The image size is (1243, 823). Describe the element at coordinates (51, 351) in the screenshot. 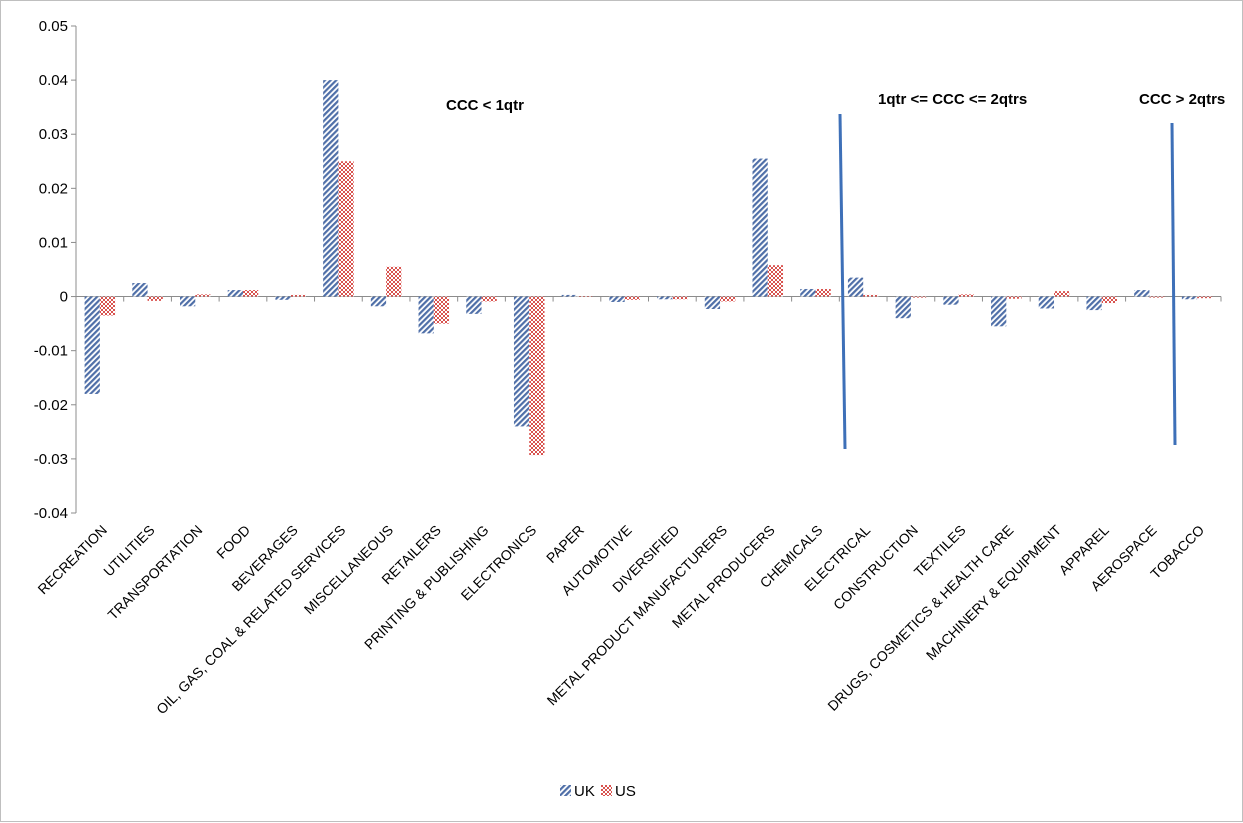

I see `y-tick-label: -0.01` at that location.